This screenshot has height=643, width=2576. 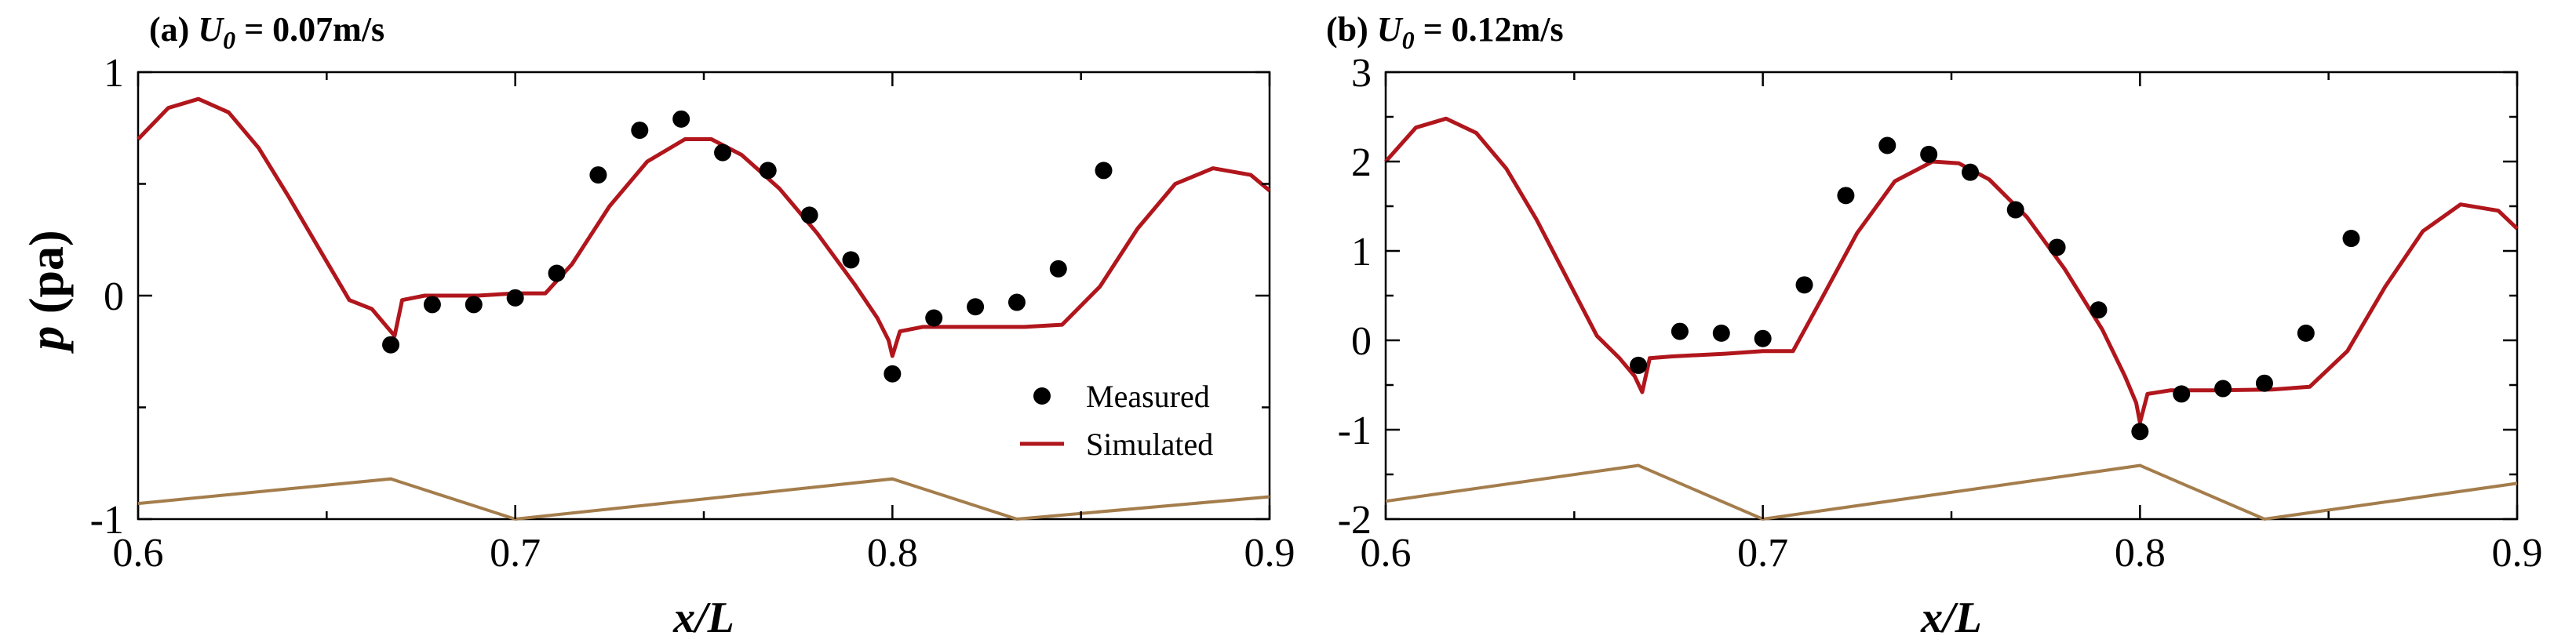 What do you see at coordinates (107, 520) in the screenshot?
I see `panel-a-y-tick-label: -1` at bounding box center [107, 520].